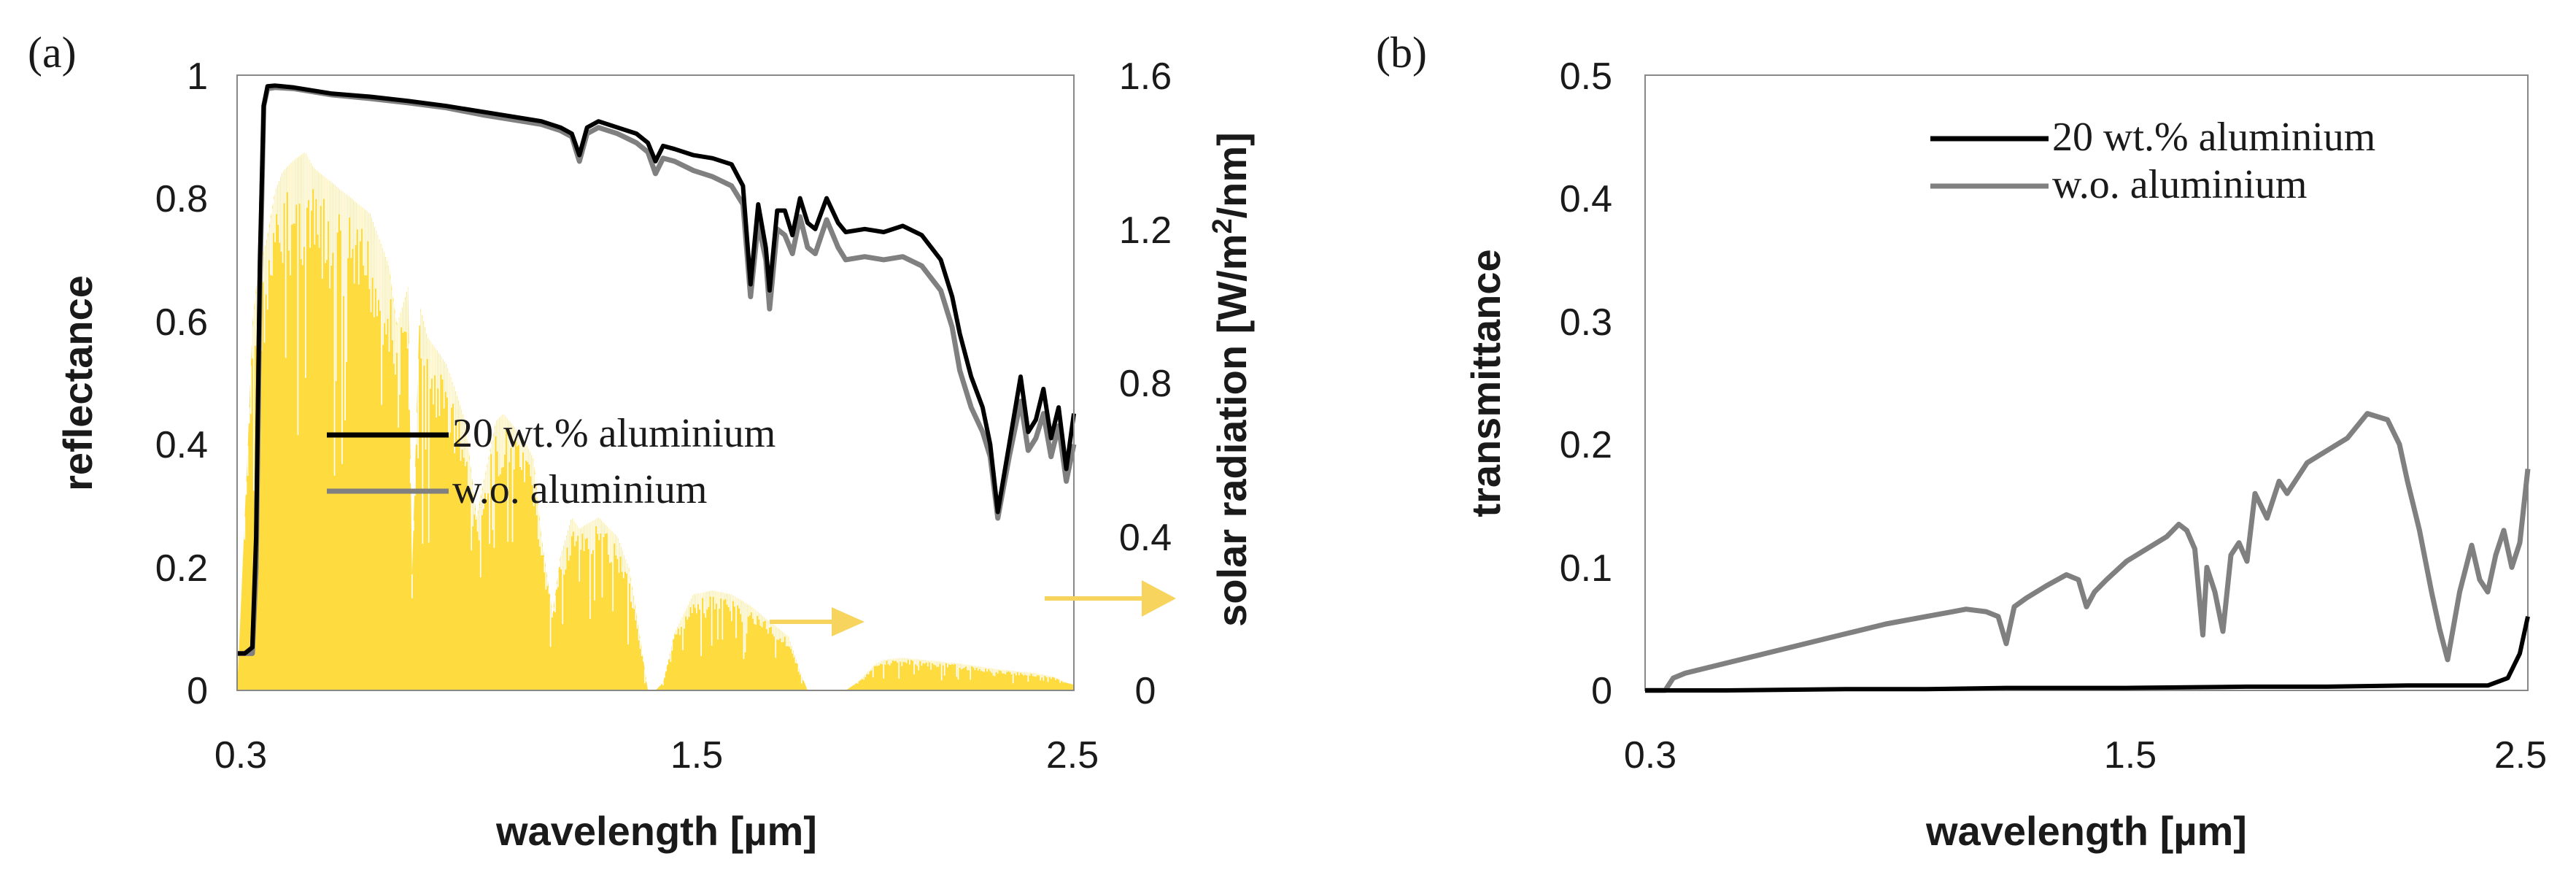 The image size is (2576, 886). What do you see at coordinates (973, 608) in the screenshot?
I see `solar-axis-arrows` at bounding box center [973, 608].